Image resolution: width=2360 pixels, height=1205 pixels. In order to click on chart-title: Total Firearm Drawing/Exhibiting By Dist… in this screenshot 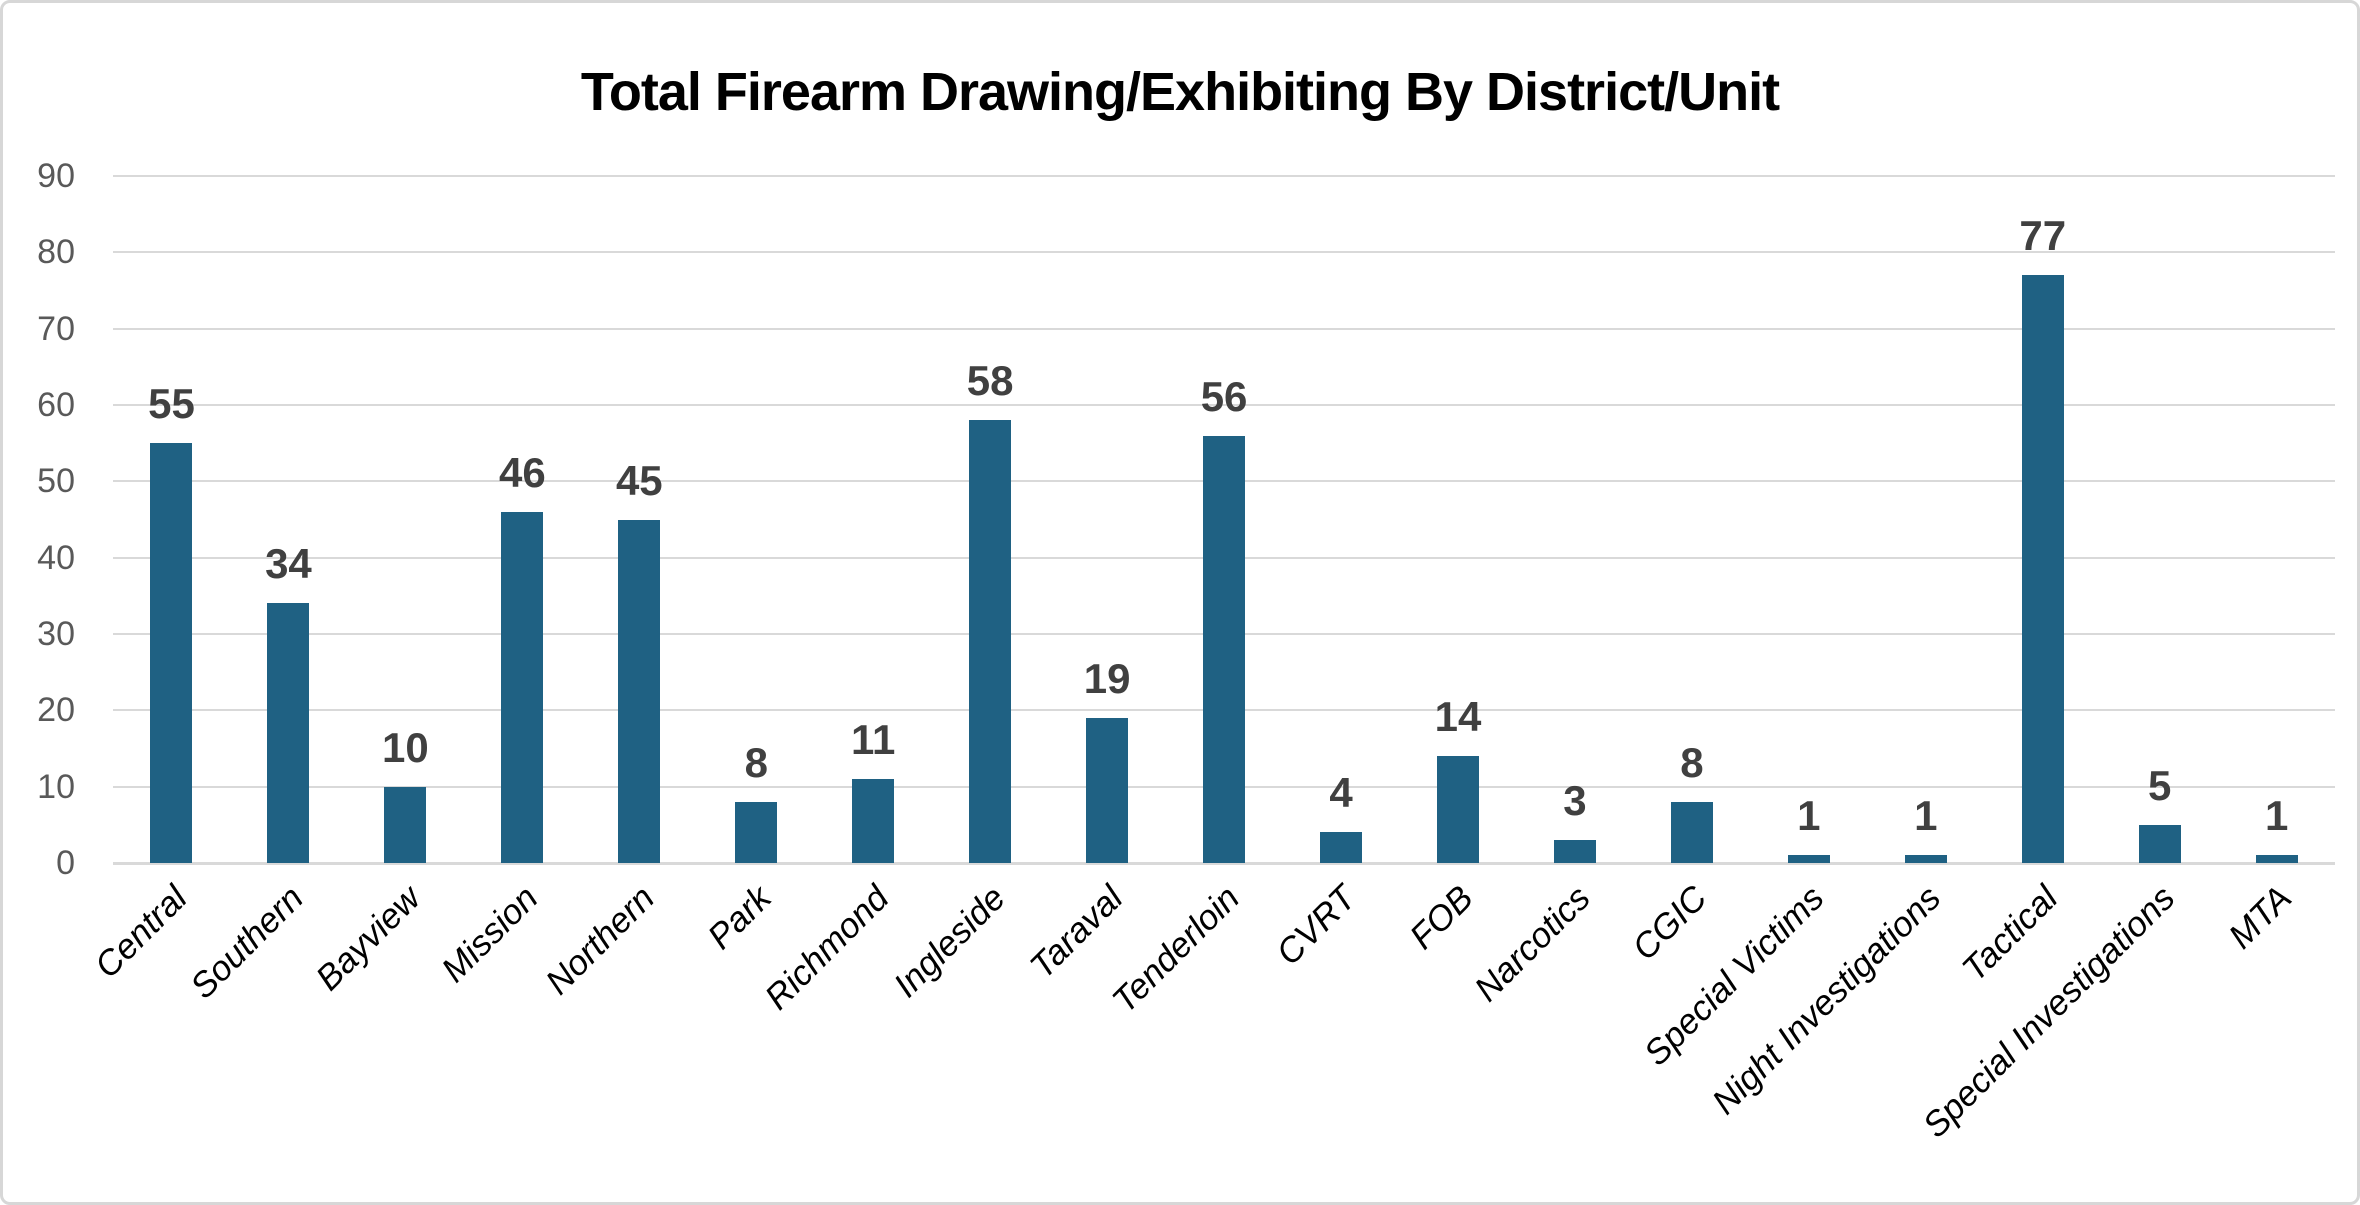, I will do `click(1180, 92)`.